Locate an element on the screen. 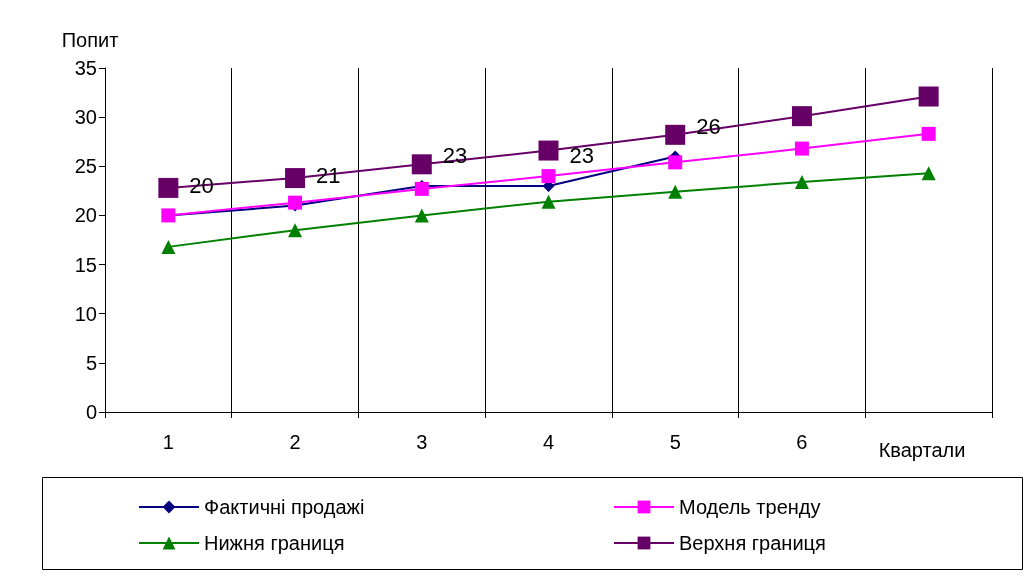 The width and height of the screenshot is (1032, 580). y-tick-label: 35 is located at coordinates (85, 68).